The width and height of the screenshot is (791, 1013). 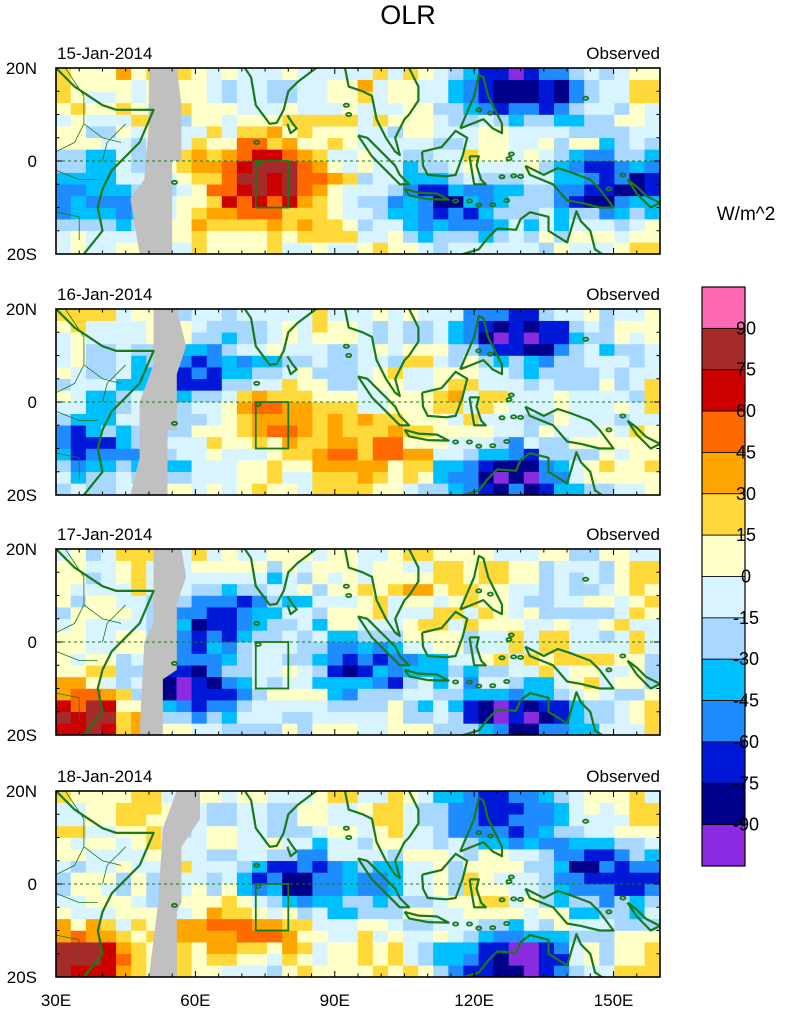 What do you see at coordinates (474, 1000) in the screenshot?
I see `x-tick-label: 120E` at bounding box center [474, 1000].